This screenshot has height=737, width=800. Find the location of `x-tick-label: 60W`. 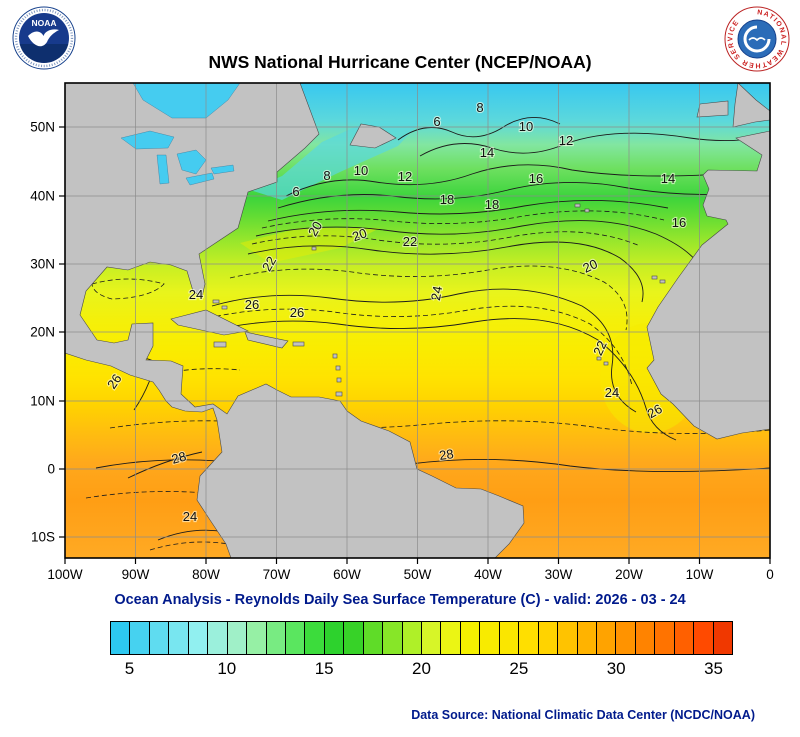

x-tick-label: 60W is located at coordinates (347, 574).